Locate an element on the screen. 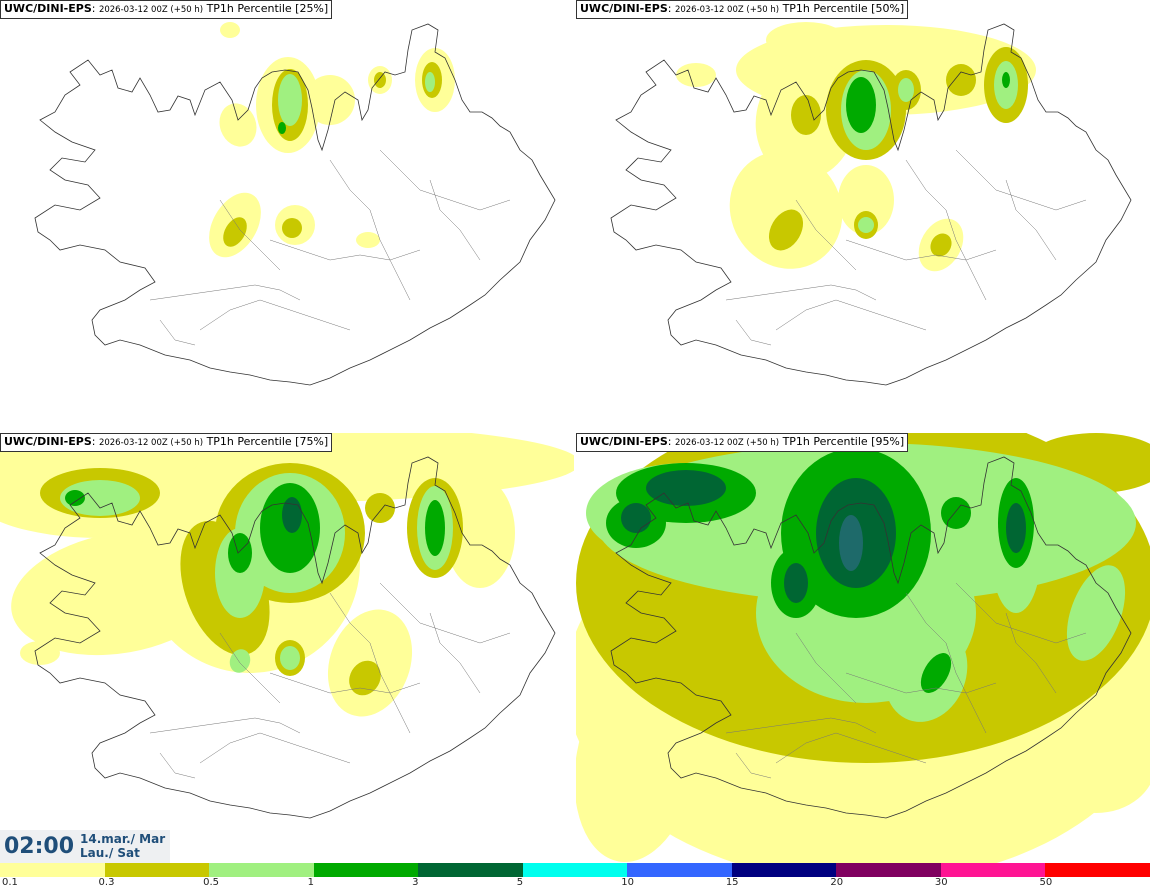 This screenshot has height=891, width=1150. valid-time: 02:00 is located at coordinates (39, 846).